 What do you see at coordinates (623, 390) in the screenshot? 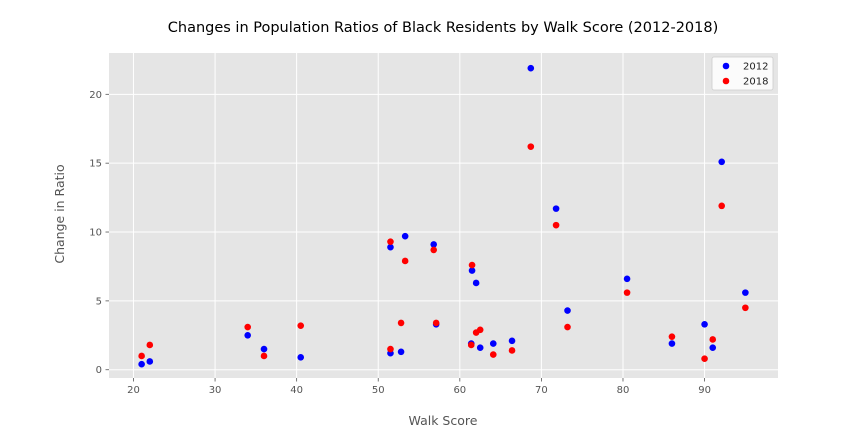
I see `x-tick-label: 80` at bounding box center [623, 390].